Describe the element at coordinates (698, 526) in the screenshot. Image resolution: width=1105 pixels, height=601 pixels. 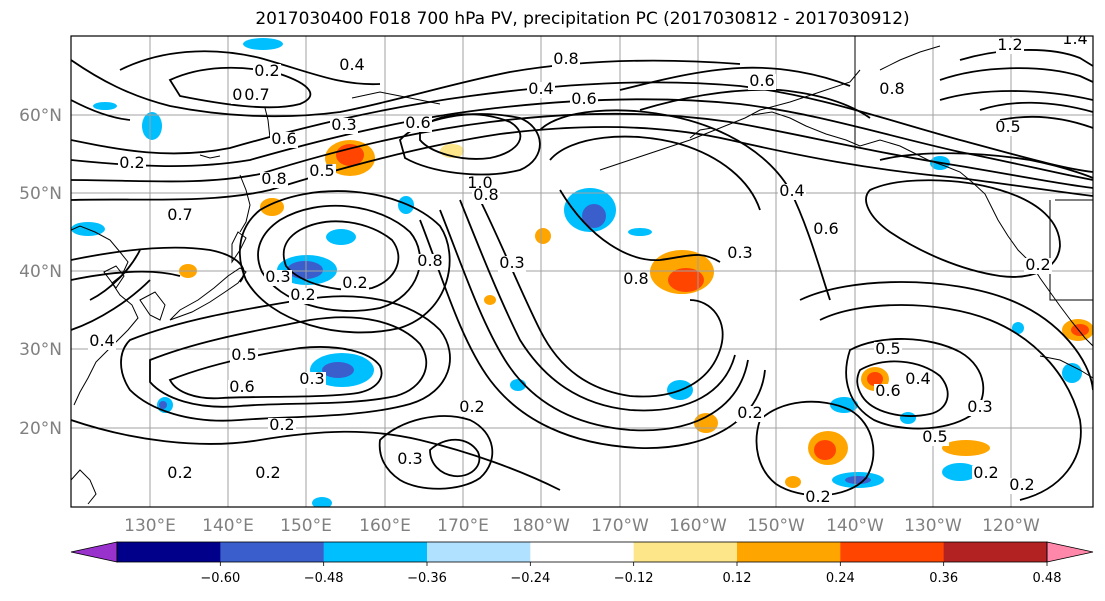
I see `longitude-label: 160°W` at that location.